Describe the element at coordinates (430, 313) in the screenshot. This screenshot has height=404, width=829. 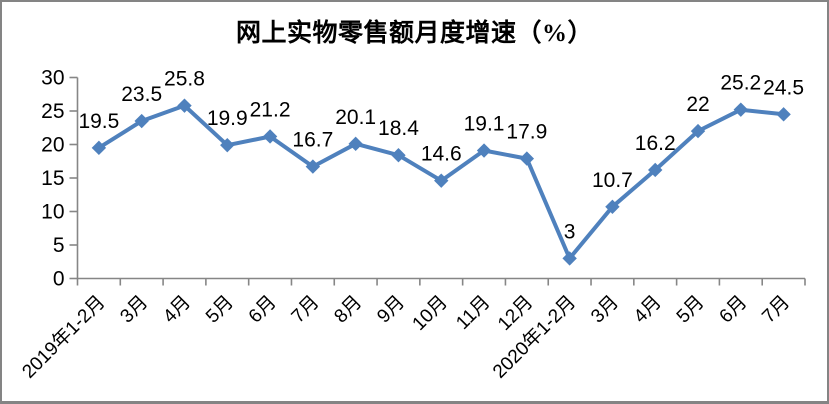
I see `x-axis-label: 10月` at that location.